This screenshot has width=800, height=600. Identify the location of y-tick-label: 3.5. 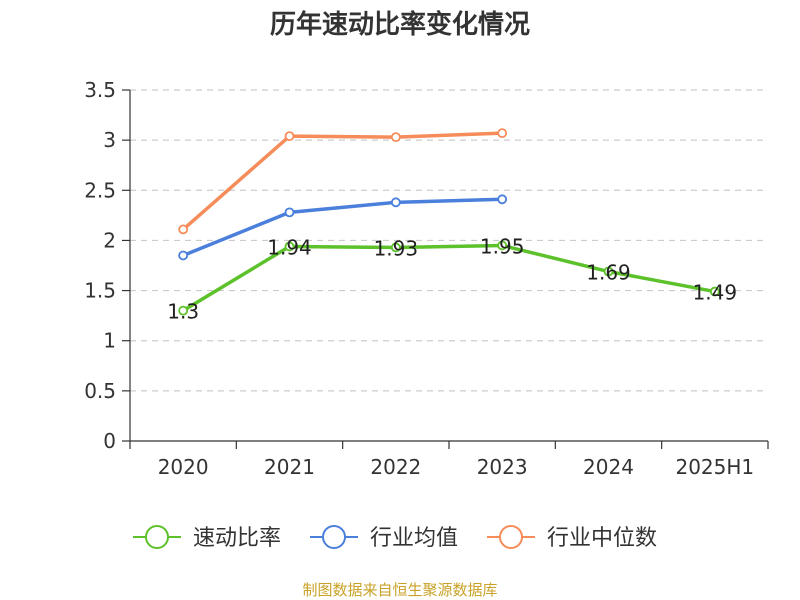
(100, 90).